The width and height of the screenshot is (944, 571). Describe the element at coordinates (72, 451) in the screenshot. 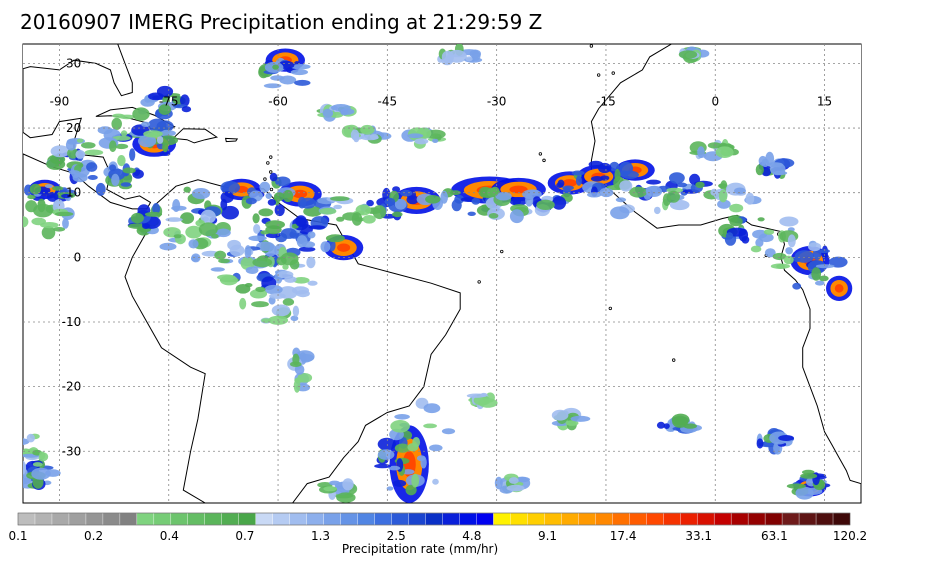

I see `lat-label--30: -30` at that location.